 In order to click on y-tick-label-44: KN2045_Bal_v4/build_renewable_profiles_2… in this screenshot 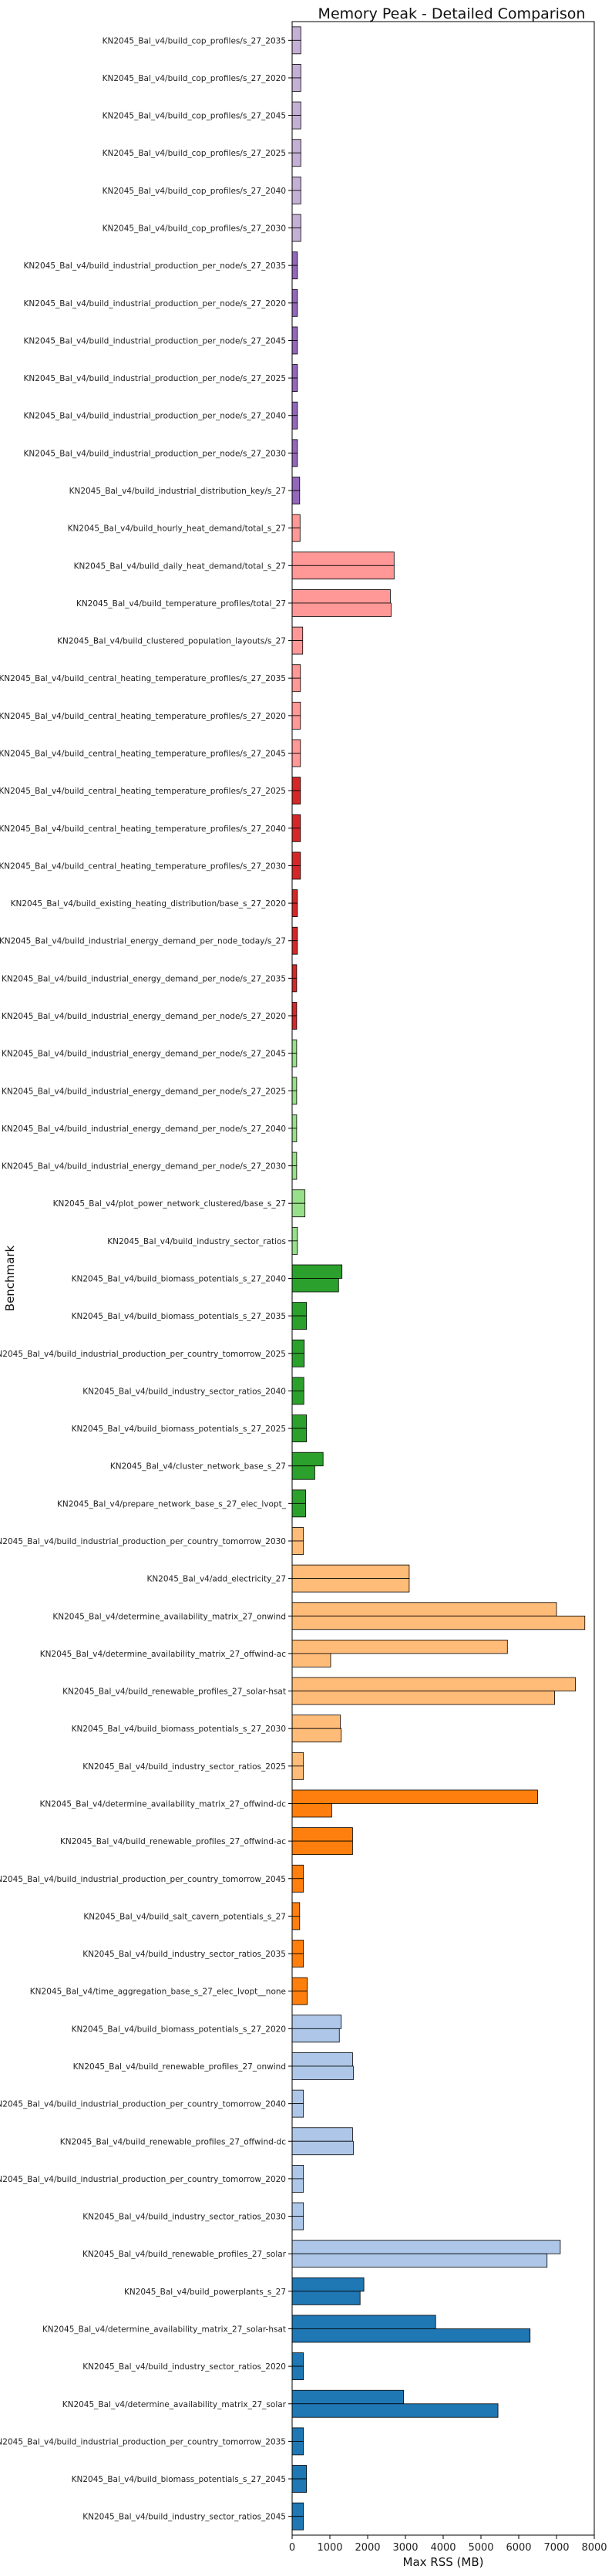, I will do `click(174, 1692)`.